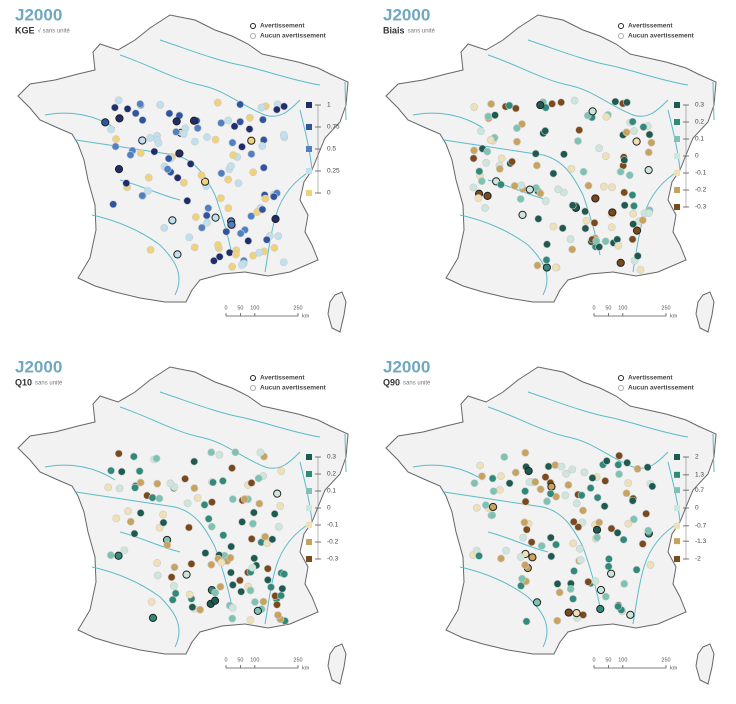 The width and height of the screenshot is (736, 704). What do you see at coordinates (394, 30) in the screenshot?
I see `variable-name: Biais` at bounding box center [394, 30].